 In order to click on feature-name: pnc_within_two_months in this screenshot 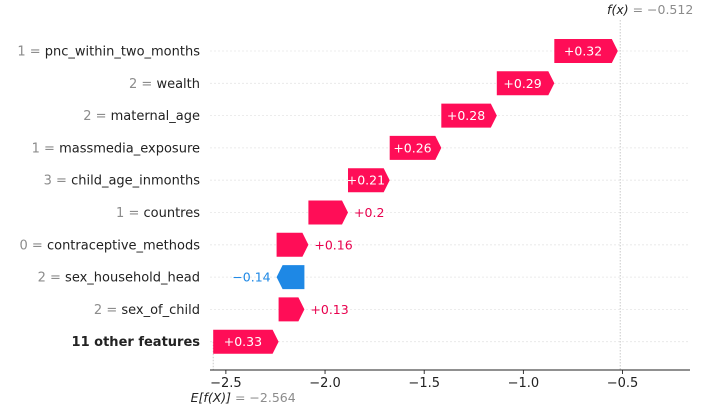, I will do `click(122, 52)`.